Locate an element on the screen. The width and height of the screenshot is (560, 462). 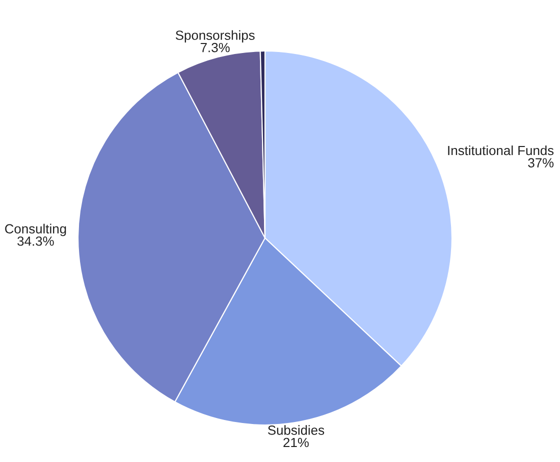
slice-label: Subsidies is located at coordinates (296, 430).